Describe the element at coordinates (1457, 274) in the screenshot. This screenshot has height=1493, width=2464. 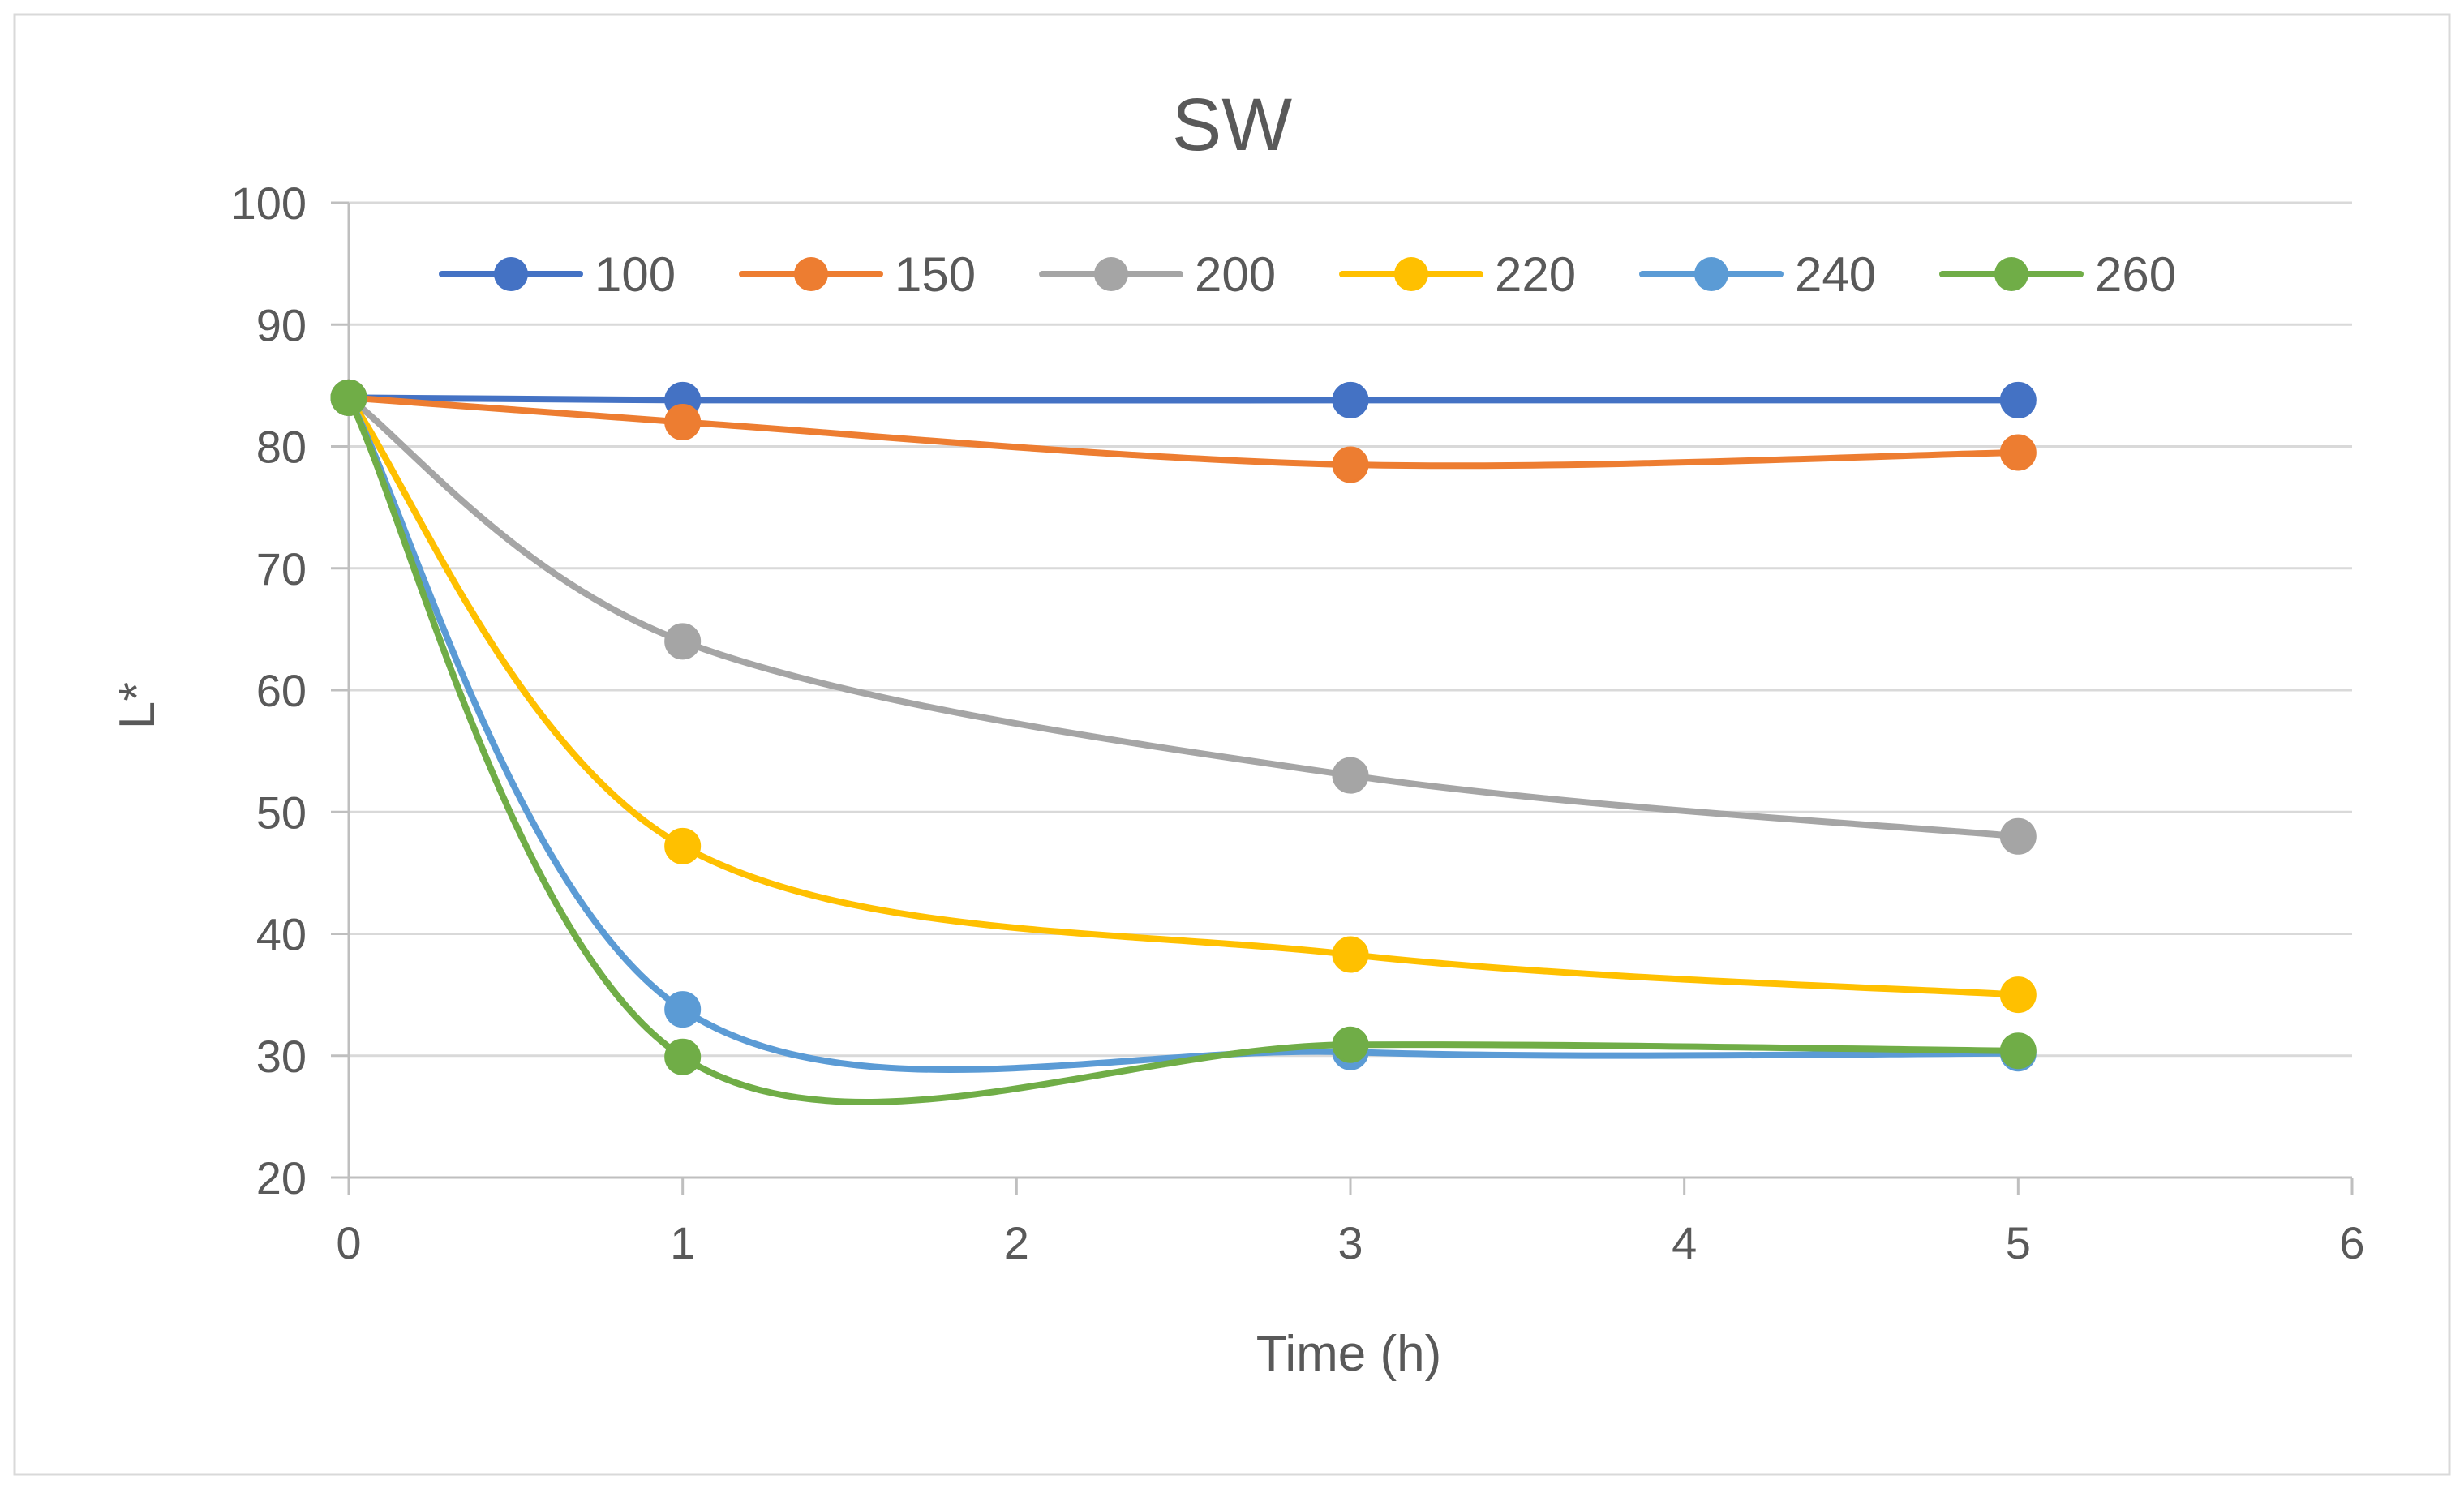
I see `legend-item-220: 220` at that location.